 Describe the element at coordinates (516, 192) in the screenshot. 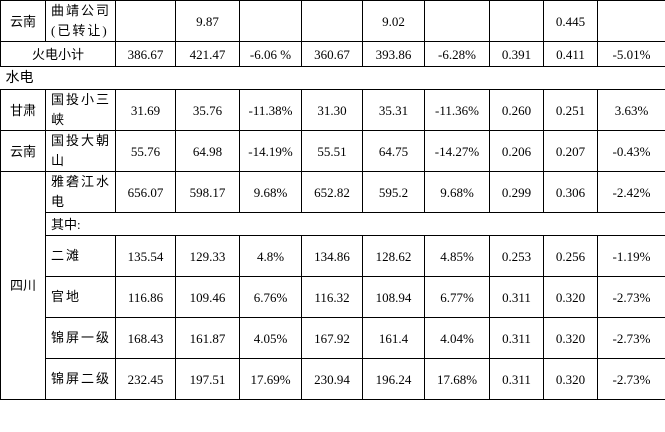

I see `value-cell: 0.299` at that location.